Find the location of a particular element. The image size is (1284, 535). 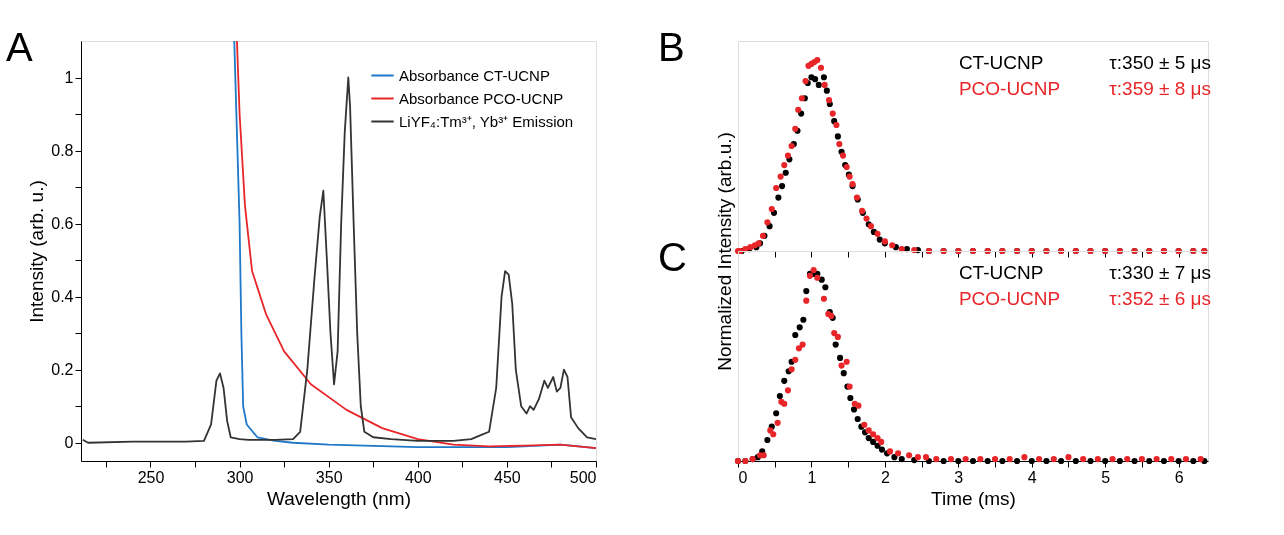

y-axis-title: Intensity (arb. u.) is located at coordinates (37, 251).